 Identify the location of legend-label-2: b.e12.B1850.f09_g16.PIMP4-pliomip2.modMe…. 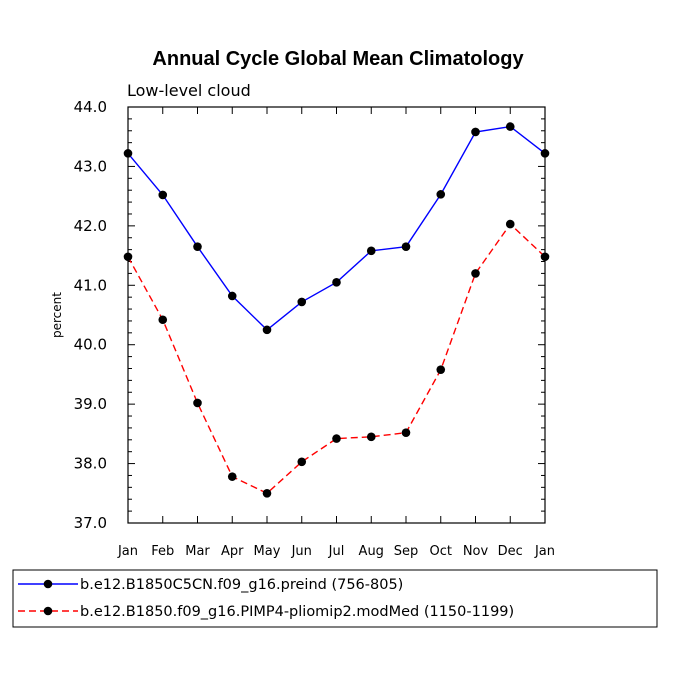
(297, 612).